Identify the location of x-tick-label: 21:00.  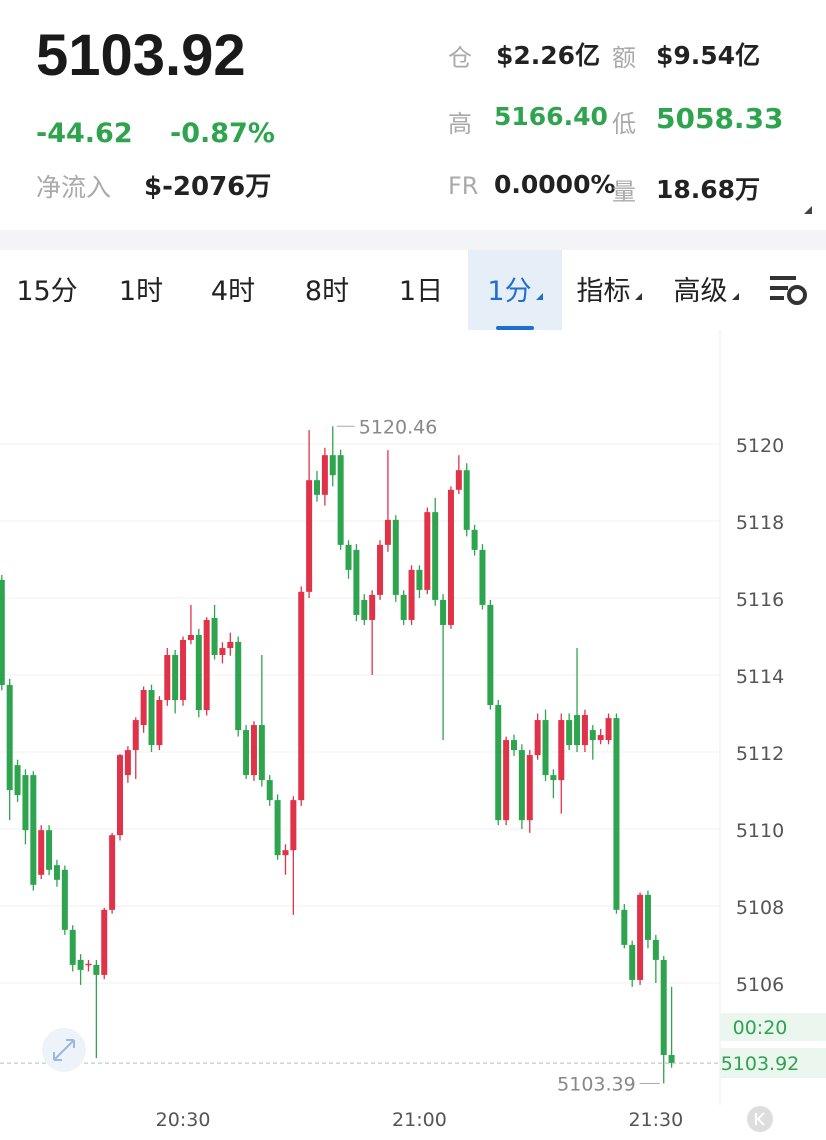
(419, 1120).